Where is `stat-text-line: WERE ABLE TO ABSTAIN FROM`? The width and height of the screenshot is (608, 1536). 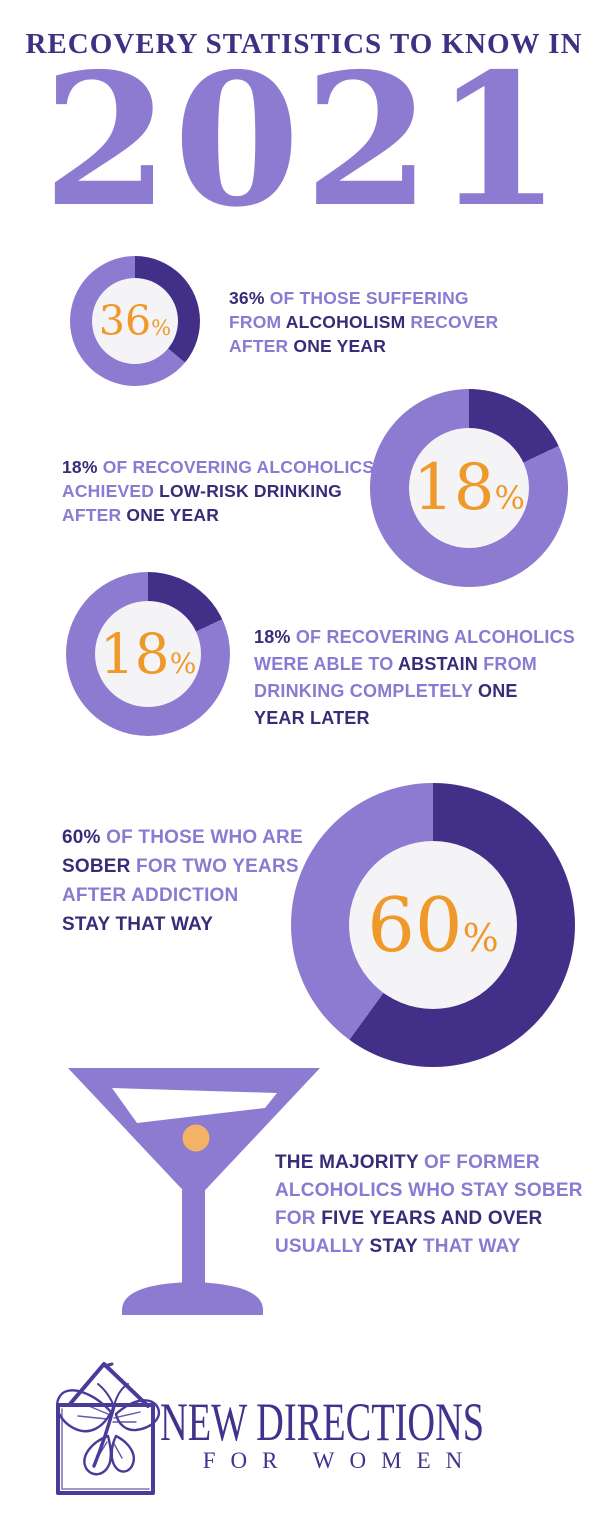 stat-text-line: WERE ABLE TO ABSTAIN FROM is located at coordinates (395, 664).